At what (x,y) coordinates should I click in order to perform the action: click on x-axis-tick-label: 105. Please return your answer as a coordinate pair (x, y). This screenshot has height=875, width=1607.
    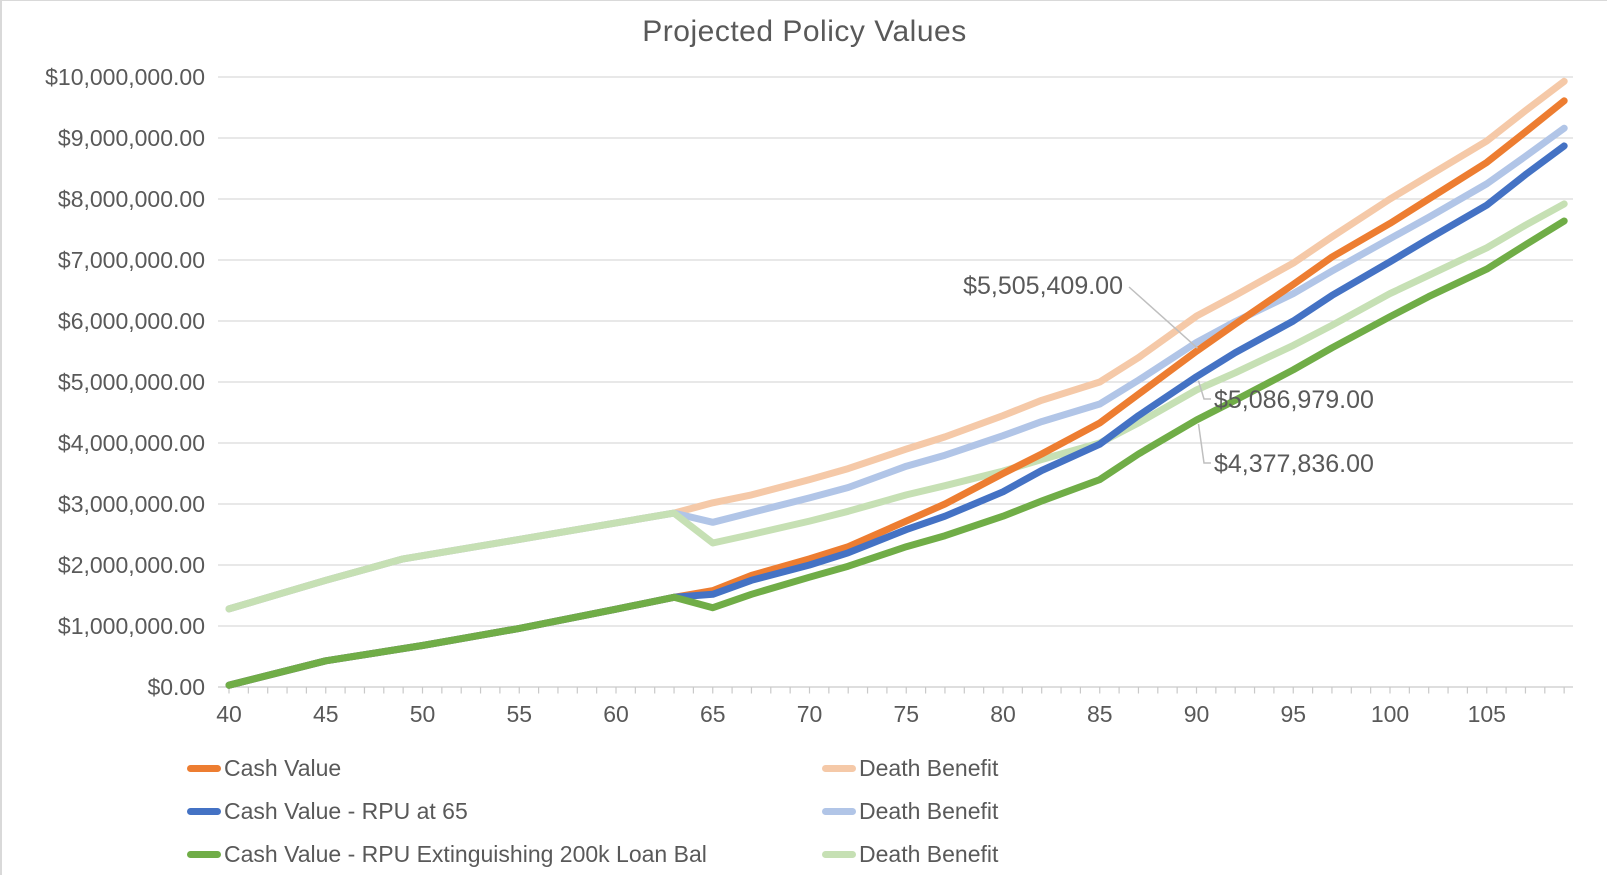
    Looking at the image, I should click on (1487, 714).